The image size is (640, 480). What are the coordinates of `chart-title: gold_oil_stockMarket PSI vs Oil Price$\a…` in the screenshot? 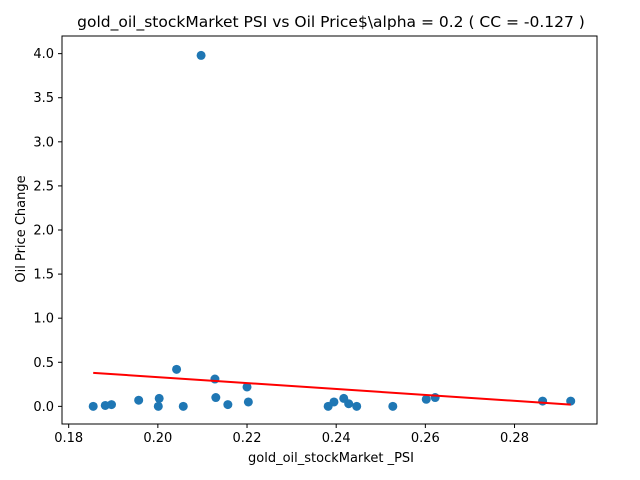 It's located at (331, 22).